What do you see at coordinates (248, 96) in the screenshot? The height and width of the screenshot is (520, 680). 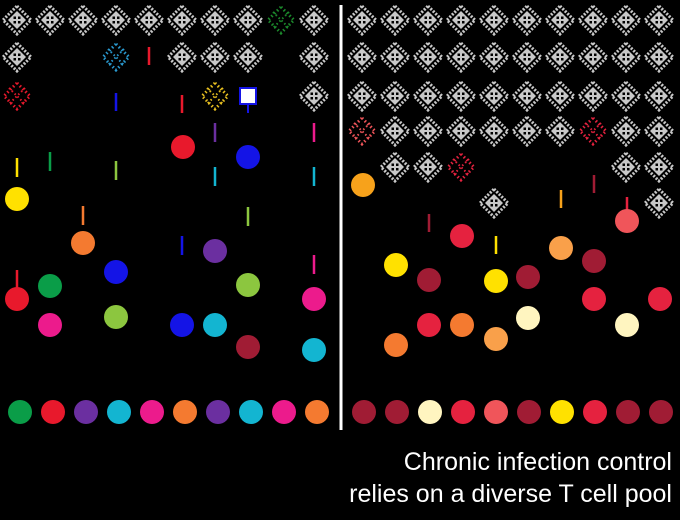 I see `infected-cell` at bounding box center [248, 96].